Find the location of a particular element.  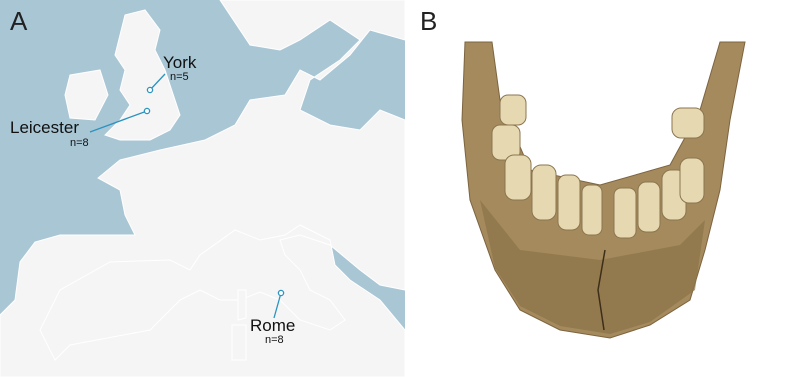

site-name: Rome is located at coordinates (272, 325).